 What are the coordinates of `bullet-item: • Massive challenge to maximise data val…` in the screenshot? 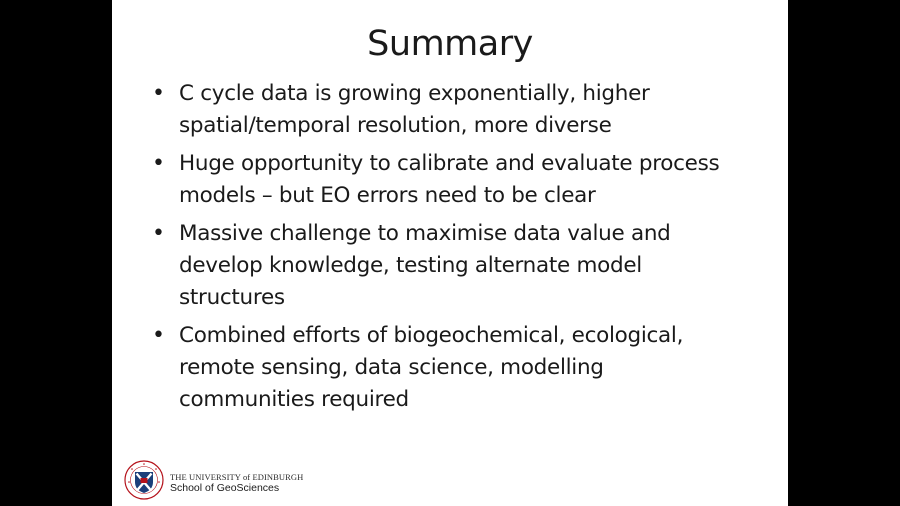 It's located at (465, 266).